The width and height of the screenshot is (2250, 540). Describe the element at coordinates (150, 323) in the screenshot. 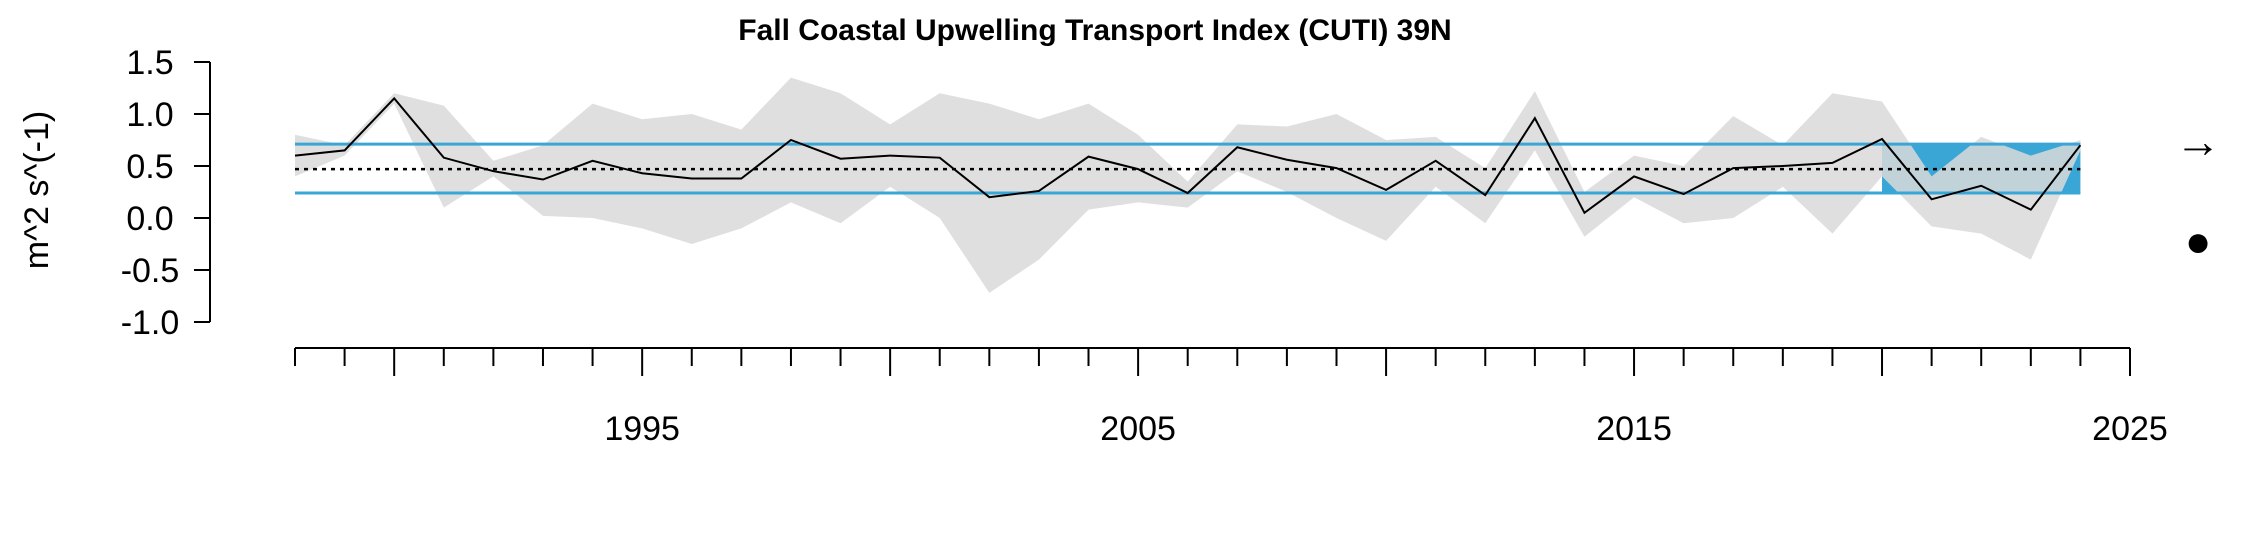

I see `y-tick-label: -1.0` at that location.